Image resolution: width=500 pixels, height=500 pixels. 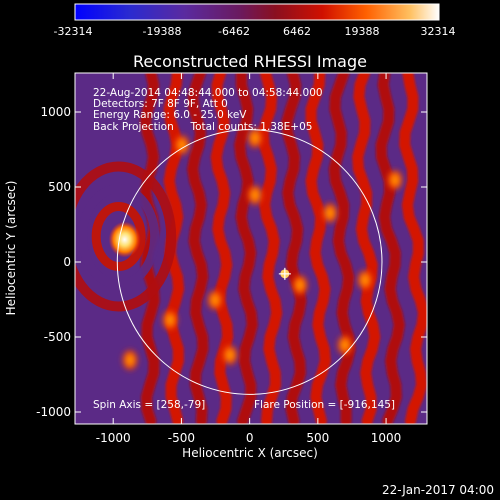 I want to click on x-tick-label: 500, so click(x=317, y=438).